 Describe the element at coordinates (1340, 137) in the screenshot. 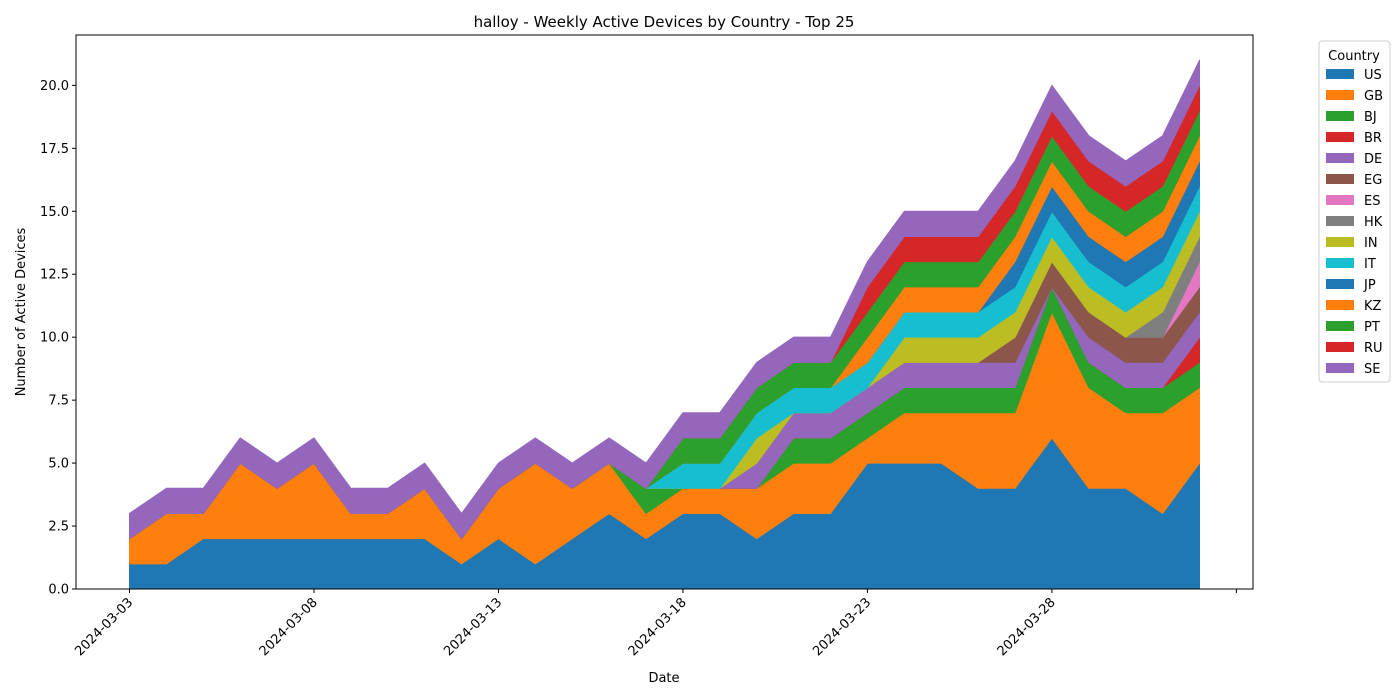

I see `legend-swatch-br` at that location.